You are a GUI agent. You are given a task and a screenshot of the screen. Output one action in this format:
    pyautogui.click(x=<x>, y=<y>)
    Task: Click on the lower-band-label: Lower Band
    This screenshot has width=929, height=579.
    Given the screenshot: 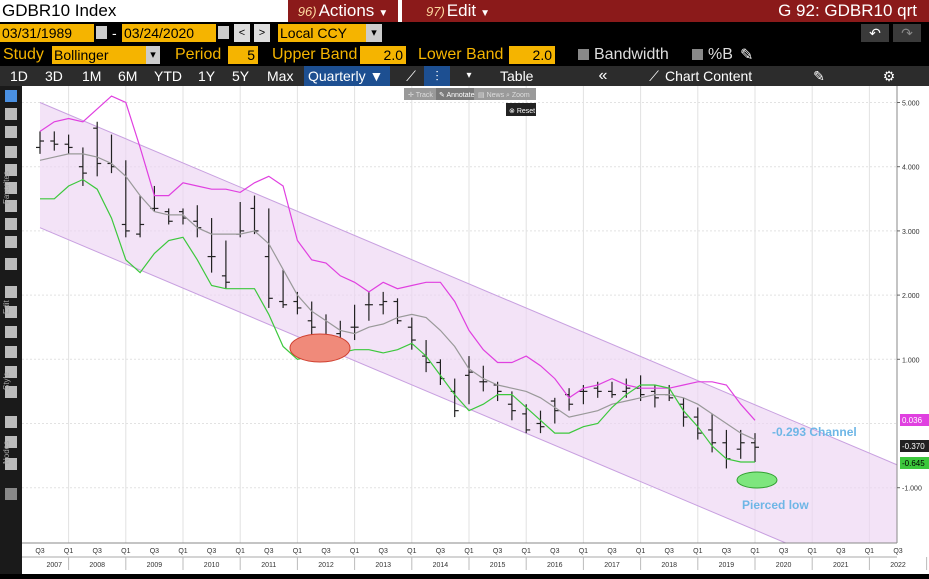 What is the action you would take?
    pyautogui.click(x=461, y=54)
    